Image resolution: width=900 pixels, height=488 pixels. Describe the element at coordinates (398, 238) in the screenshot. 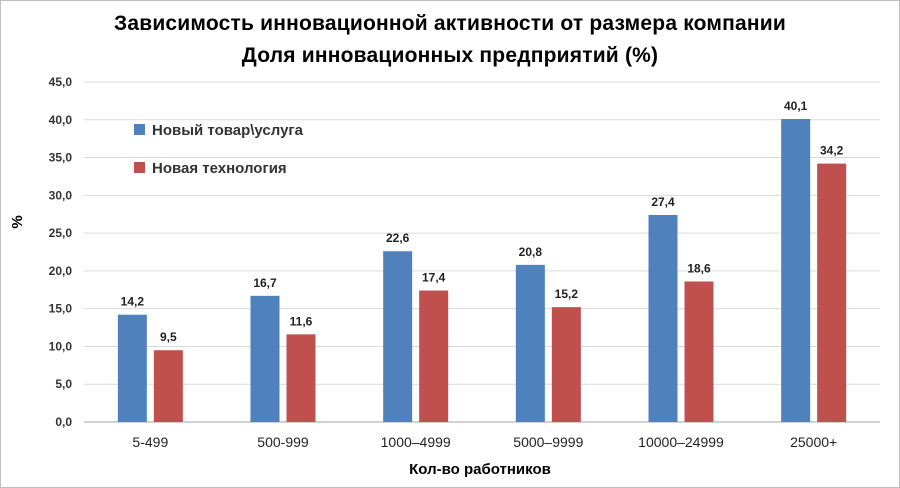

I see `data-label: 22,6` at that location.